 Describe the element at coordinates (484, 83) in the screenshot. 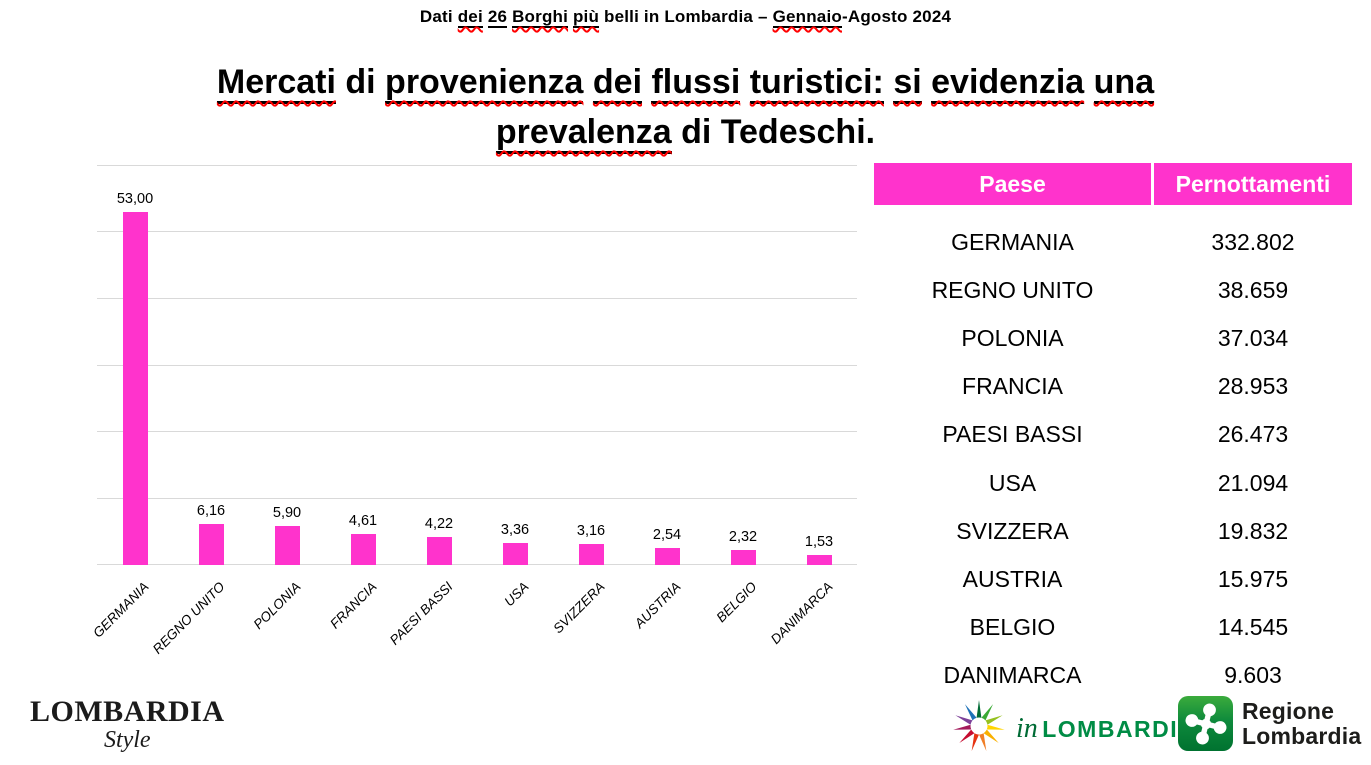

I see `text-segment: provenienza` at that location.